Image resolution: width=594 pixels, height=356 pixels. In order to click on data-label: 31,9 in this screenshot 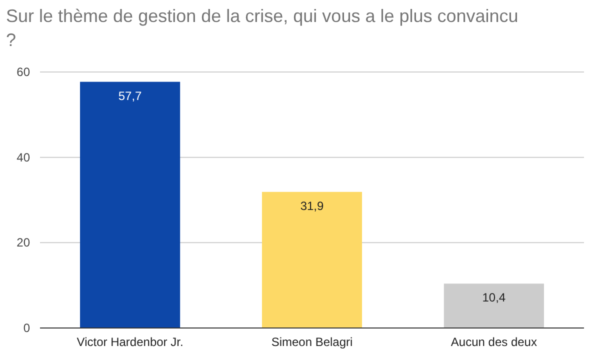, I will do `click(312, 205)`.